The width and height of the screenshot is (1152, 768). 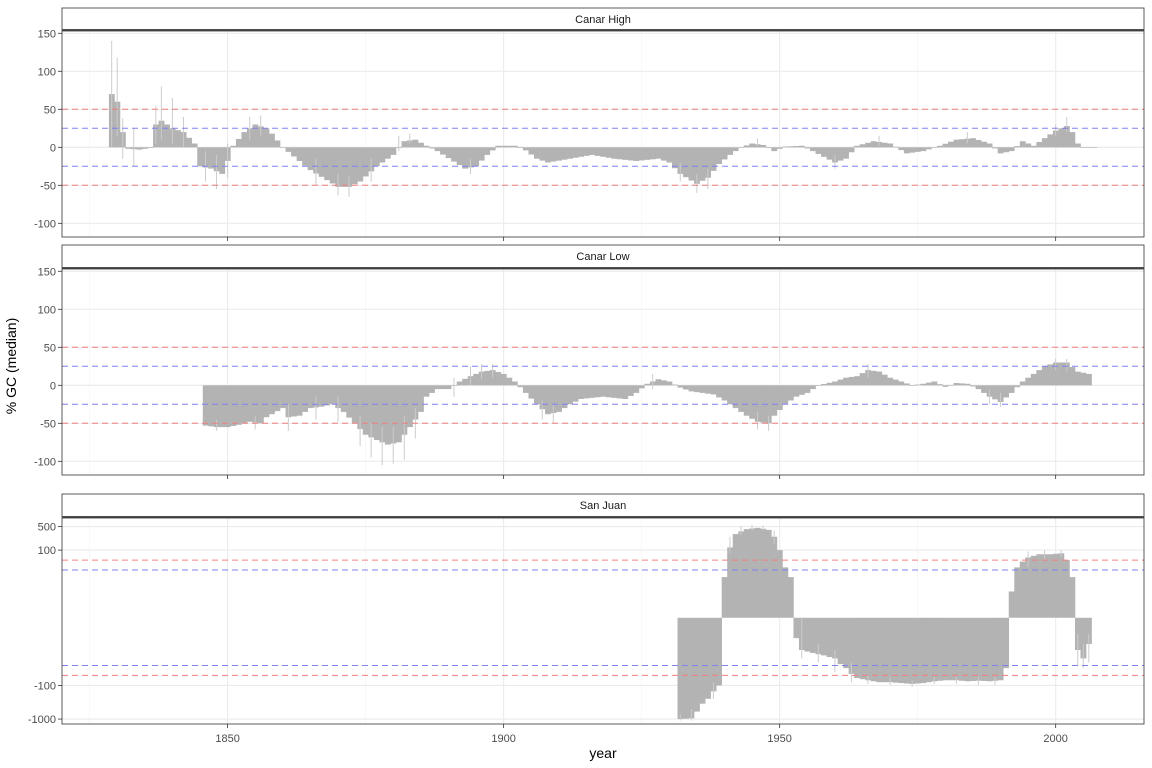 I want to click on panel-title: San Juan, so click(x=603, y=506).